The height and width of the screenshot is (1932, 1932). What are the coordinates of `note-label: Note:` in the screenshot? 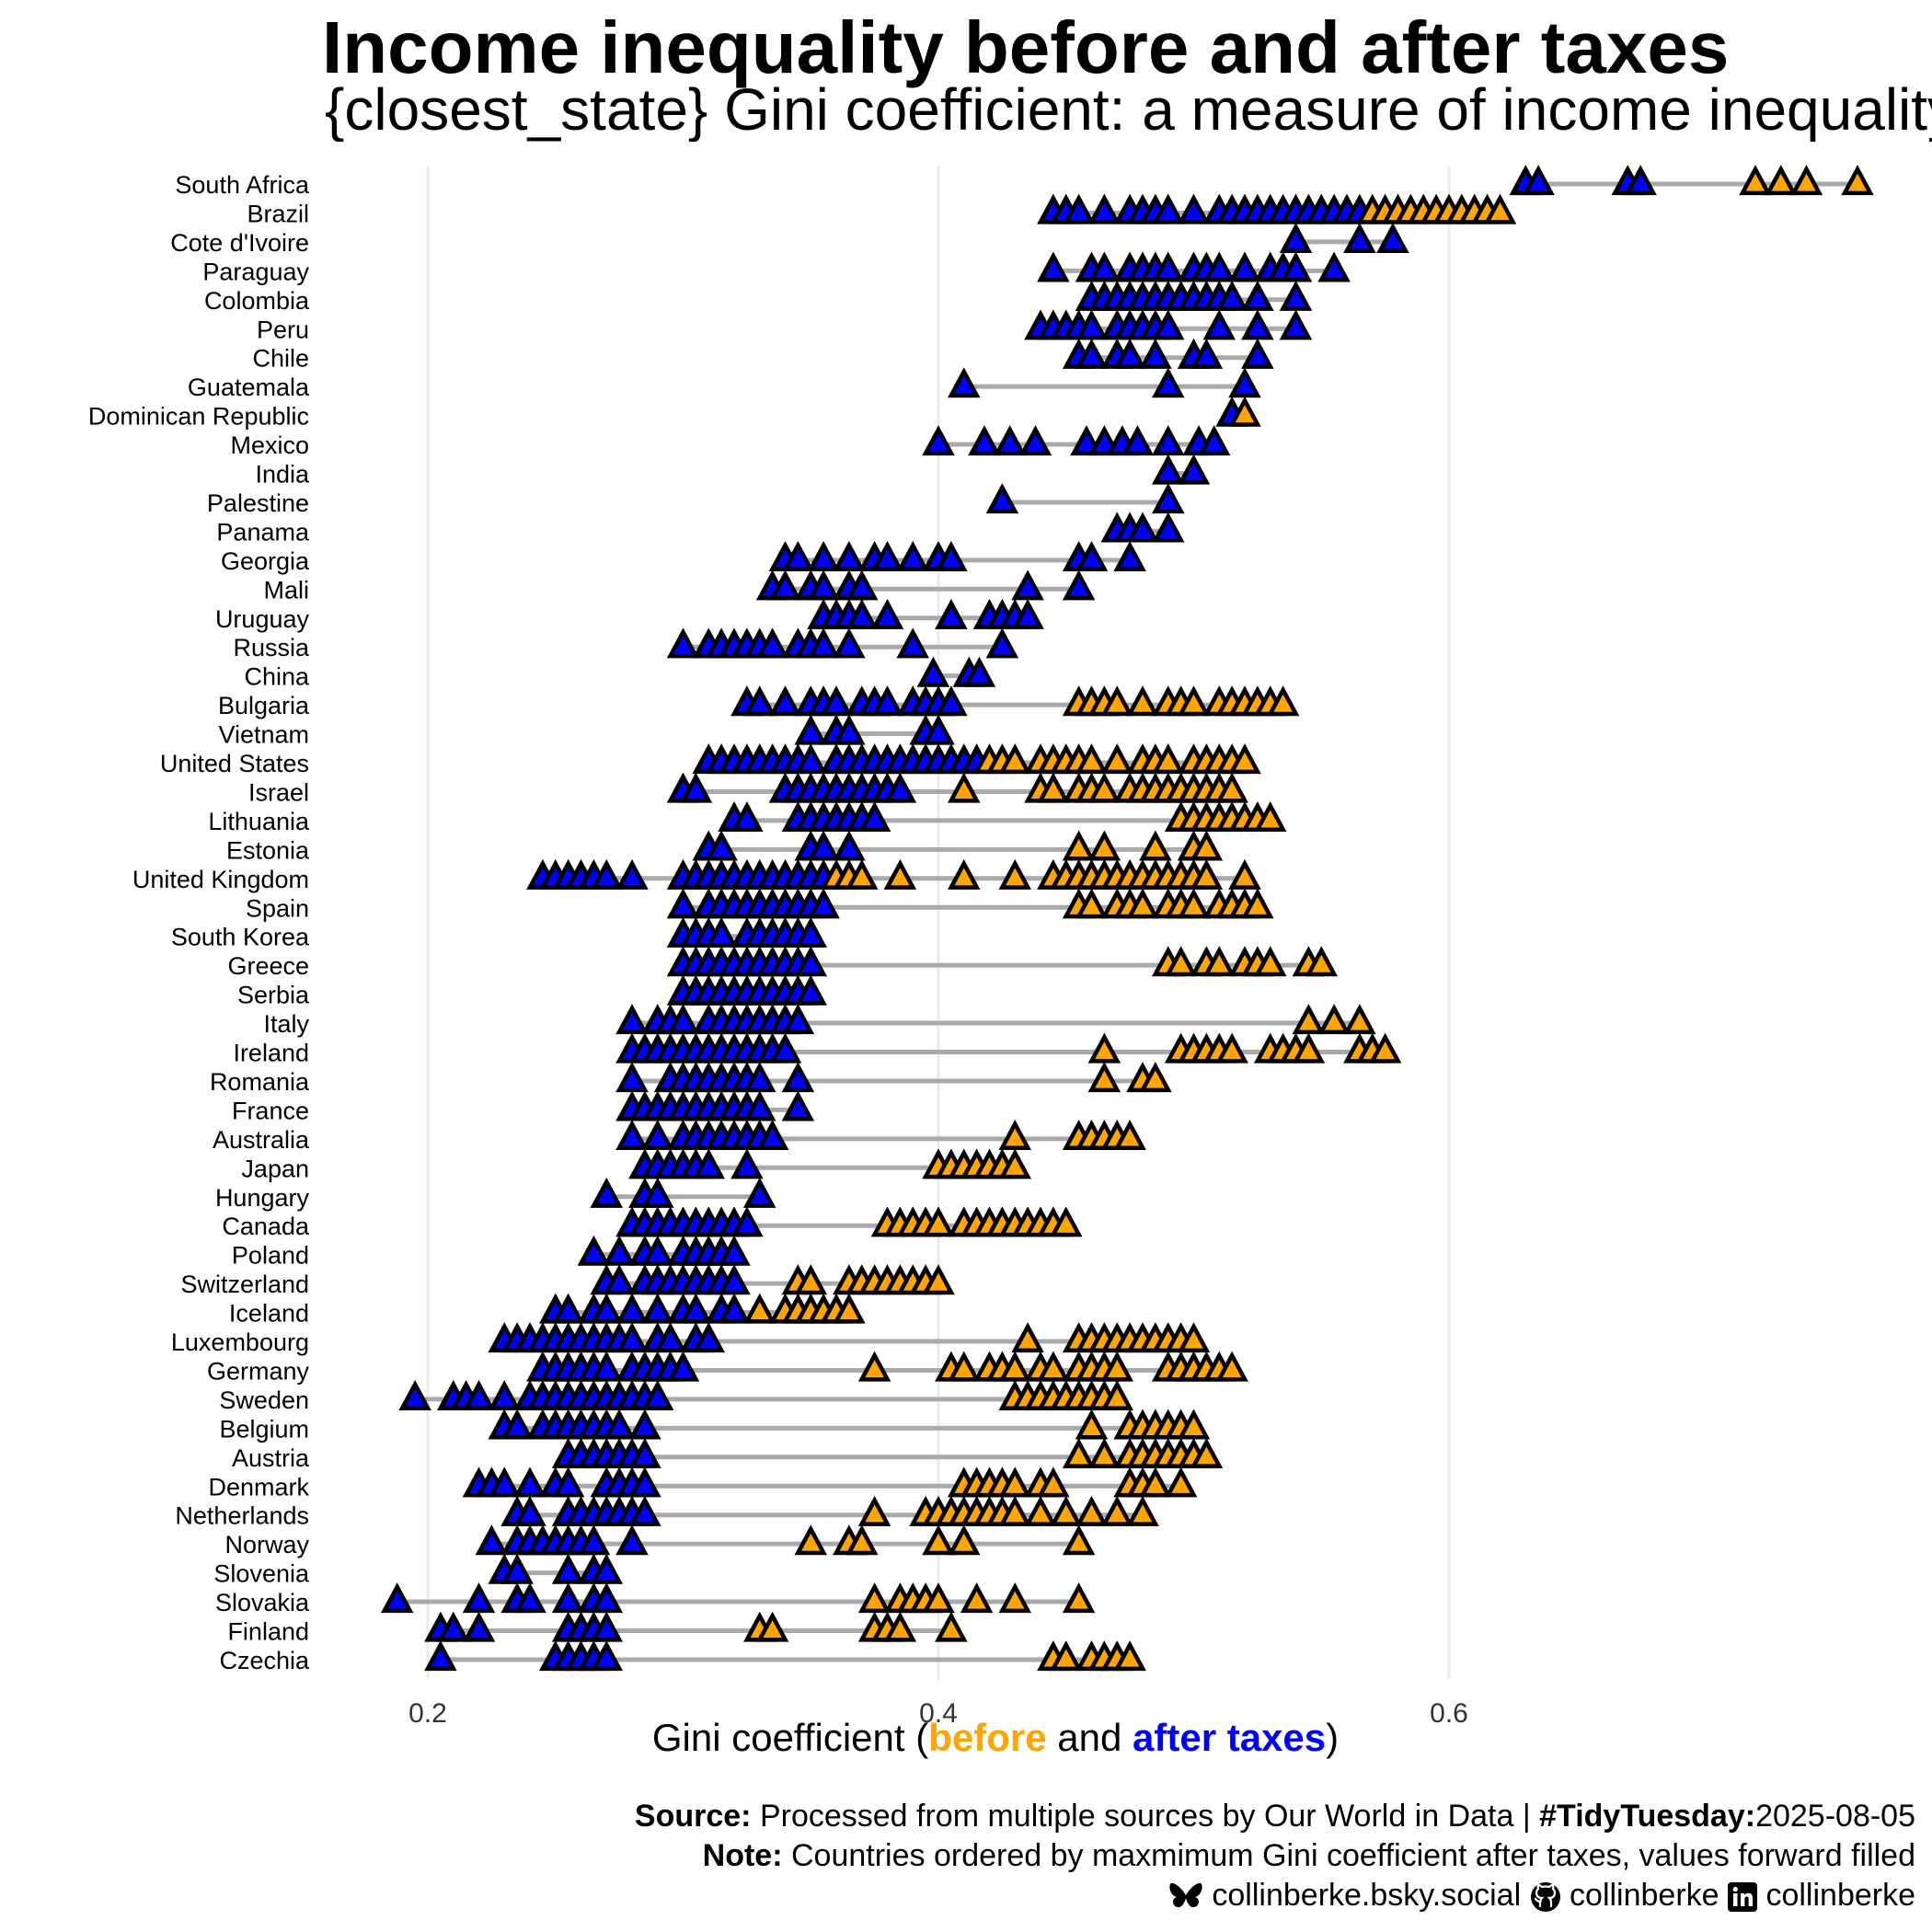 It's located at (742, 1855).